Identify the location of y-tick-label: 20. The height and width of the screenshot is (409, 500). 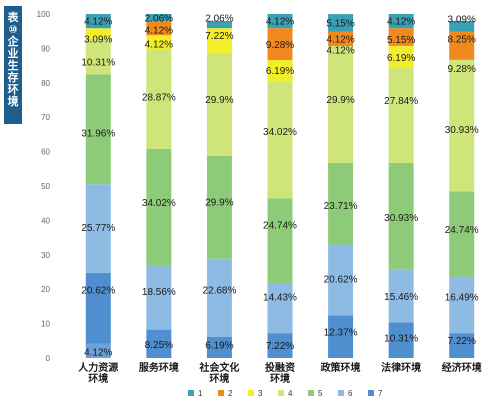
(45, 289).